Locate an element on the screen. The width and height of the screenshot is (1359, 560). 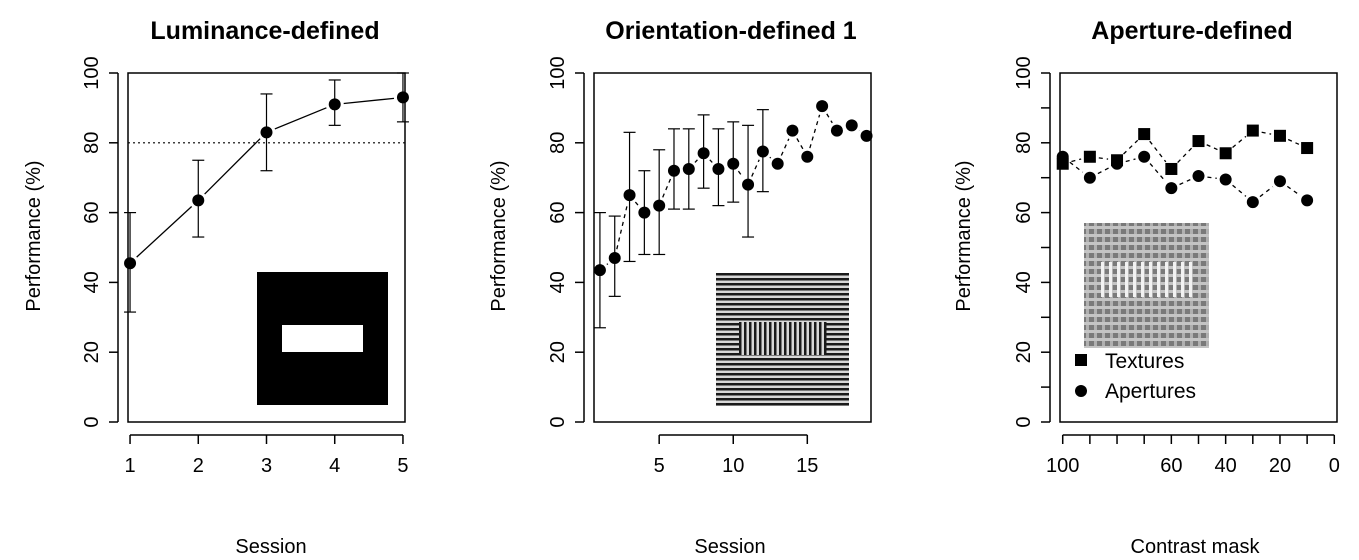
axes: 5 10 15 0 20 40 60 80 100 is located at coordinates (682, 266).